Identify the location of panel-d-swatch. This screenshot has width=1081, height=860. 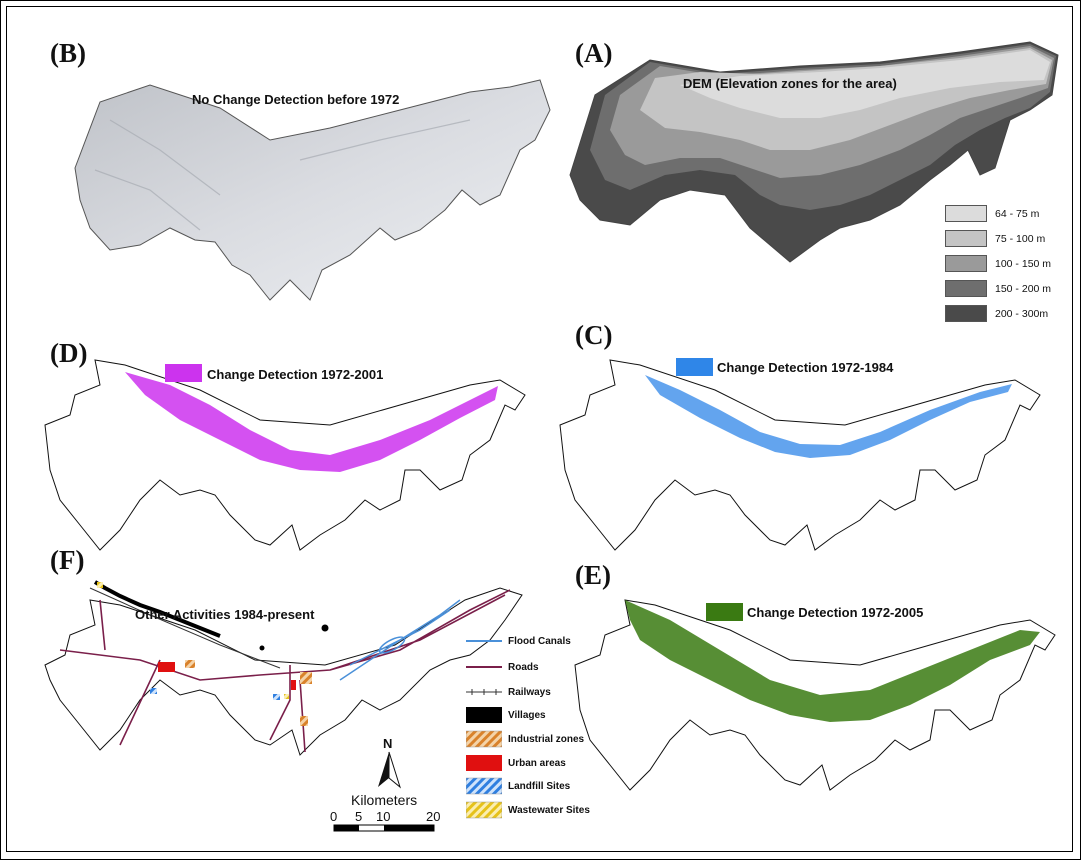
(183, 373).